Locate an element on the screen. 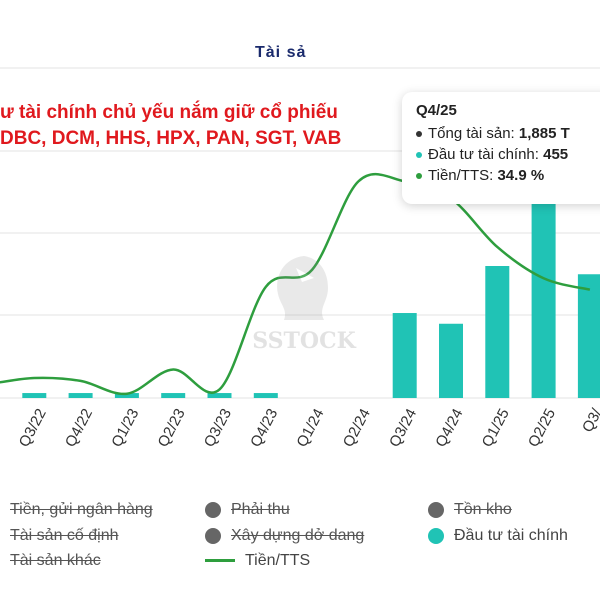  bar-Q1/25 is located at coordinates (497, 332).